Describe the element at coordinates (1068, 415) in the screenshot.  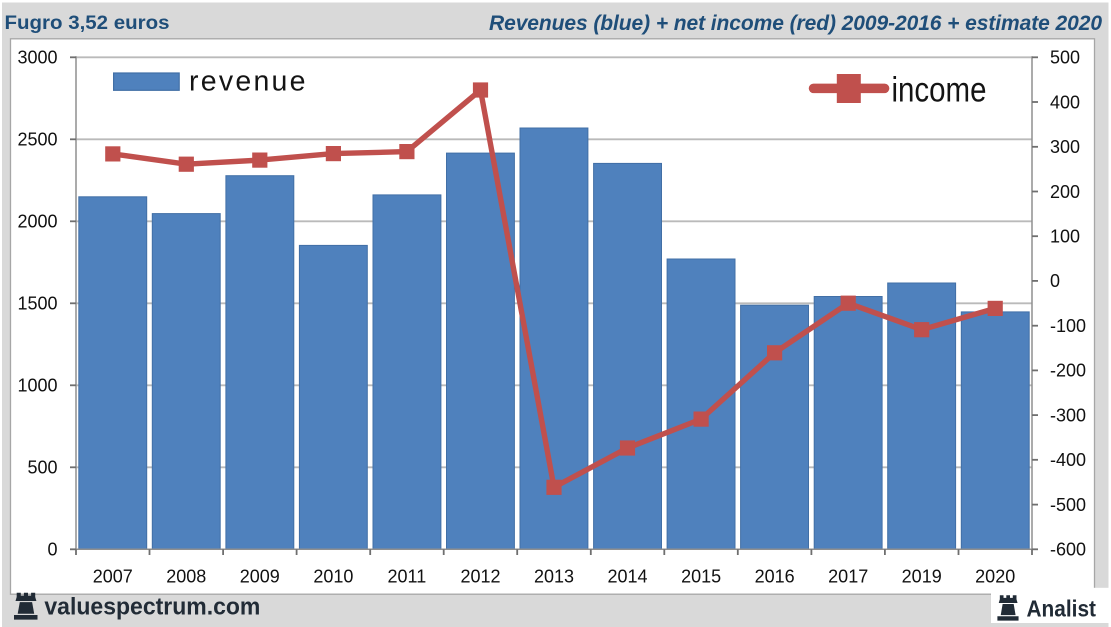
I see `svg-text: -300` at that location.